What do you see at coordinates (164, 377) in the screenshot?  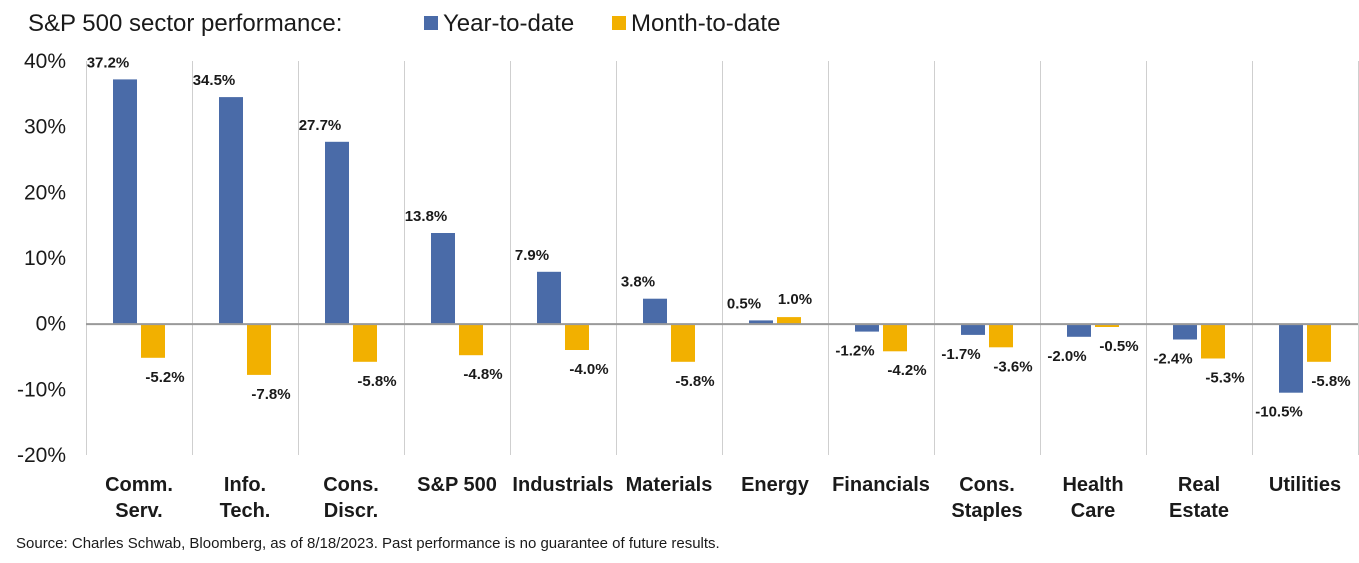 I see `data-label-month-to-date: -5.2%` at bounding box center [164, 377].